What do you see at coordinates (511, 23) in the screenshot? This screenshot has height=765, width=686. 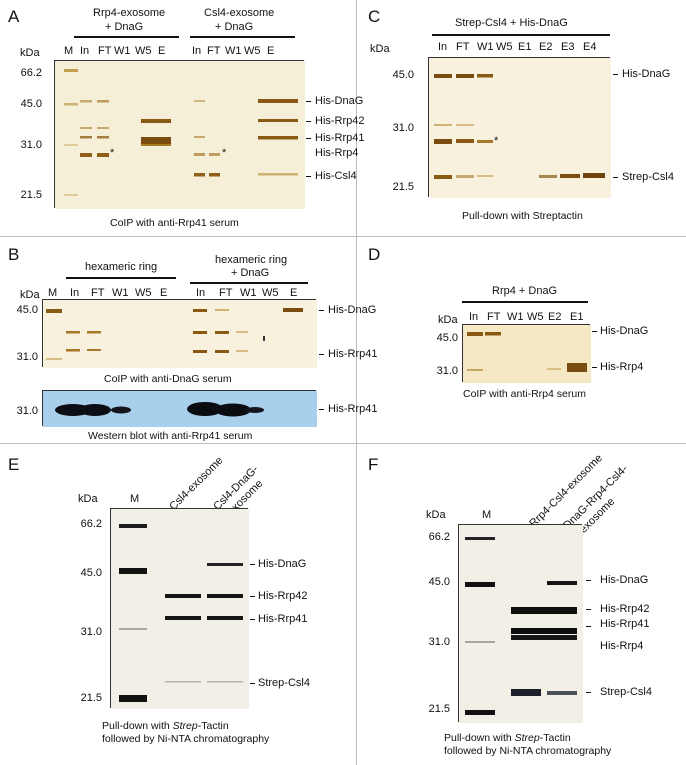 I see `panel-c-group: Strep-Csl4 + His-DnaG` at bounding box center [511, 23].